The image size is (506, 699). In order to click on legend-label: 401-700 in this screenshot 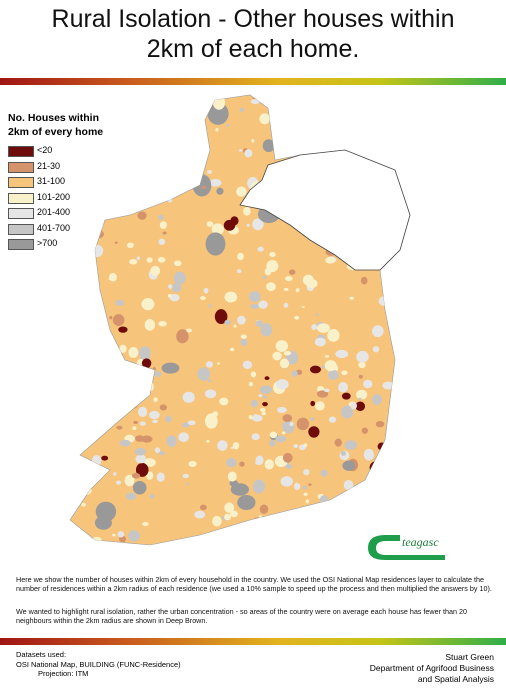, I will do `click(54, 227)`.